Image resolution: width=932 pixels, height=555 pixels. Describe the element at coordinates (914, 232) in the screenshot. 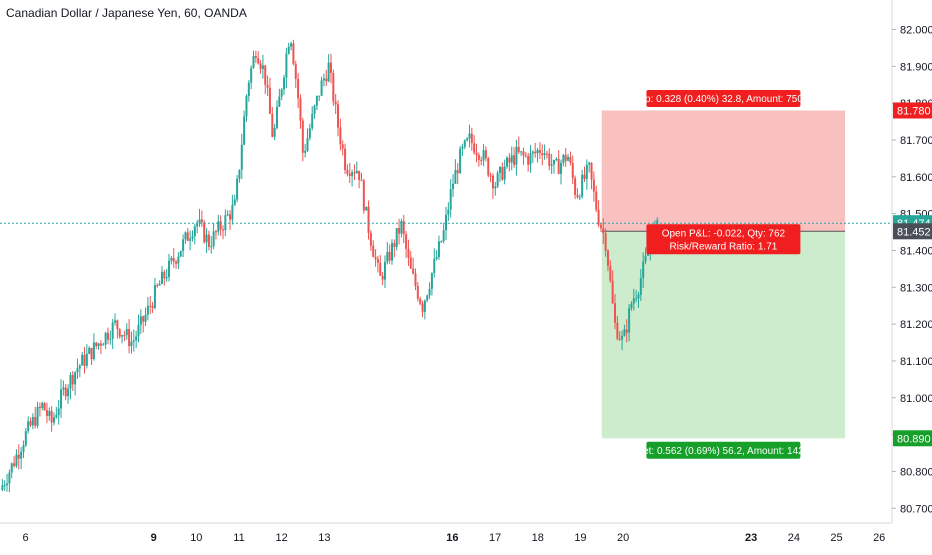

I see `entry-price-tag: 81.452` at that location.